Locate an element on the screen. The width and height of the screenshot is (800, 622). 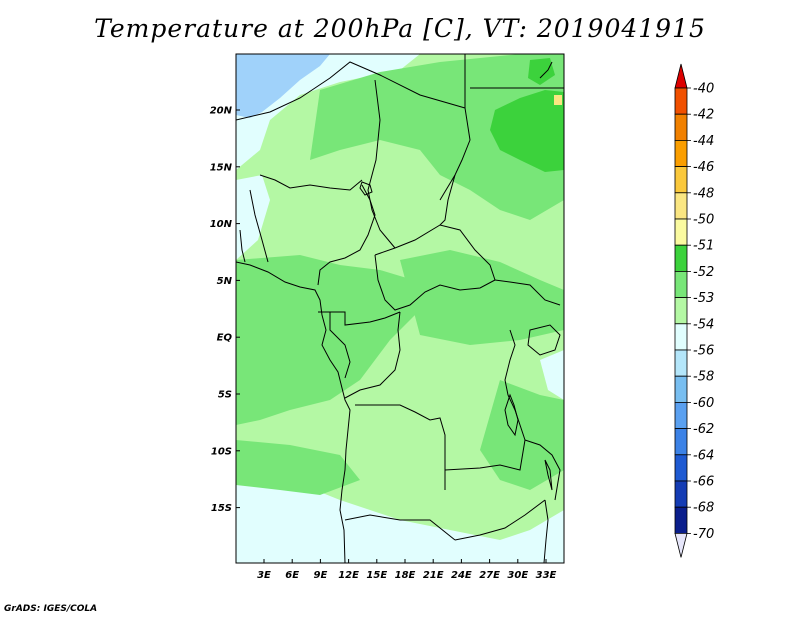
field-region-52-center is located at coordinates (482, 297).